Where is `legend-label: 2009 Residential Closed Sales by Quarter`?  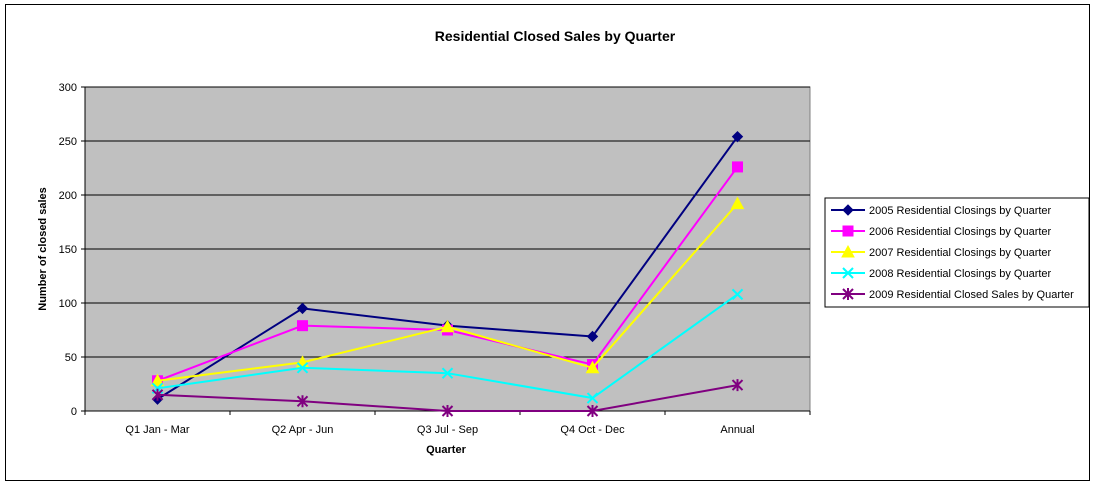 legend-label: 2009 Residential Closed Sales by Quarter is located at coordinates (971, 295).